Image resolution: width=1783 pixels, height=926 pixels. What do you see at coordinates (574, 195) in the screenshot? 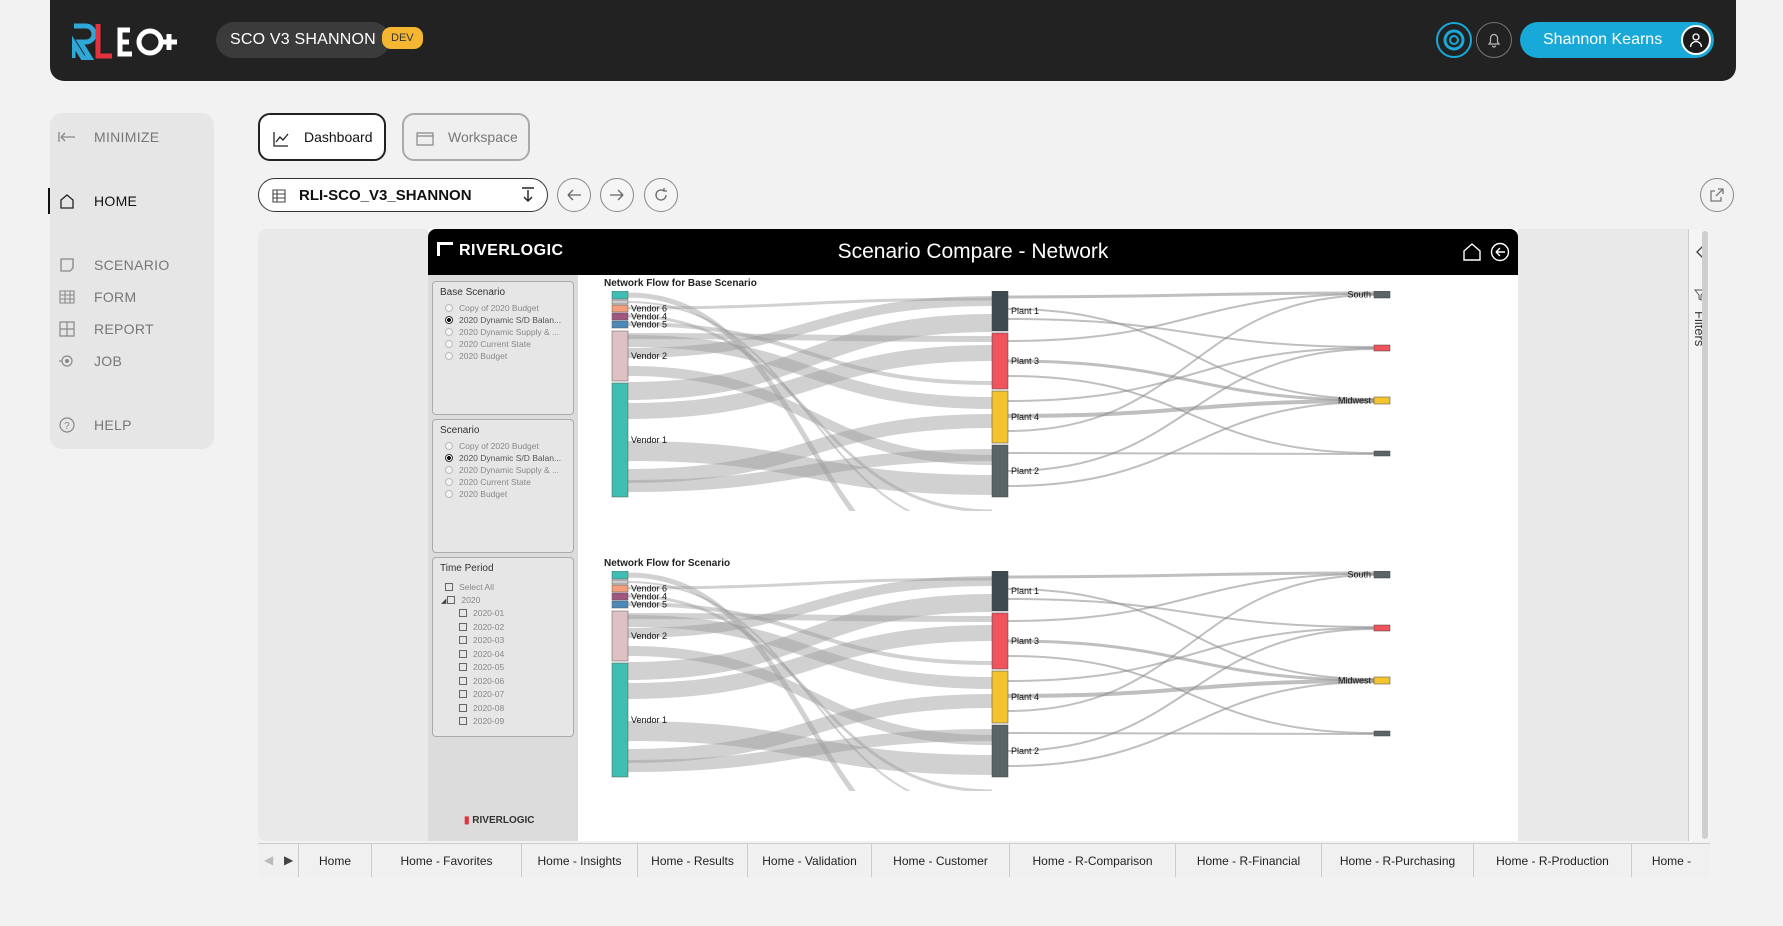
I see `back-button` at bounding box center [574, 195].